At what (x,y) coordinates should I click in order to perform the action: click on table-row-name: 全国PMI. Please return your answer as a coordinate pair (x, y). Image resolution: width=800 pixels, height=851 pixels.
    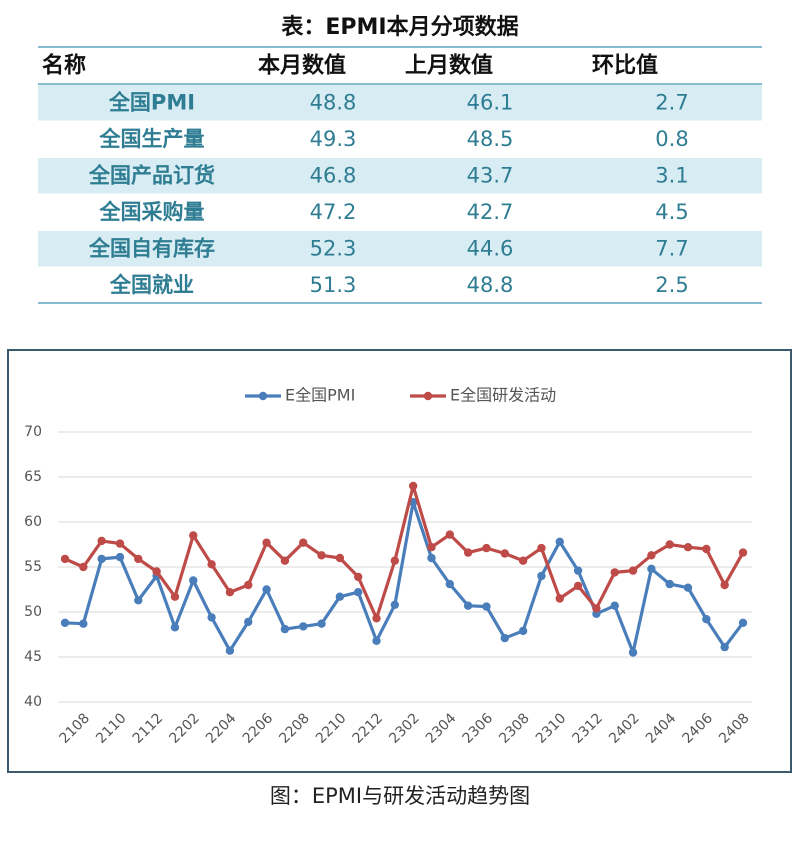
    Looking at the image, I should click on (151, 102).